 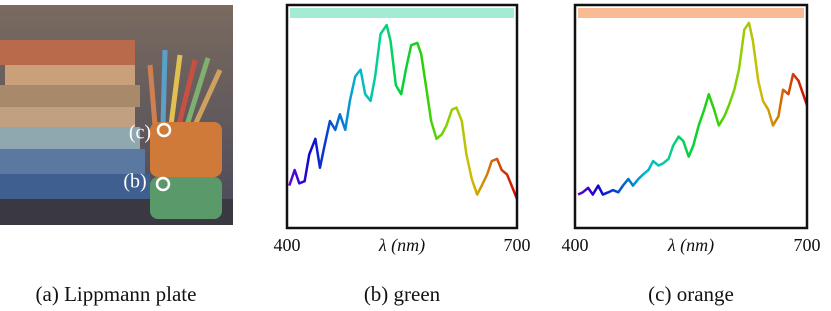 What do you see at coordinates (134, 182) in the screenshot?
I see `marker-label: (b)` at bounding box center [134, 182].